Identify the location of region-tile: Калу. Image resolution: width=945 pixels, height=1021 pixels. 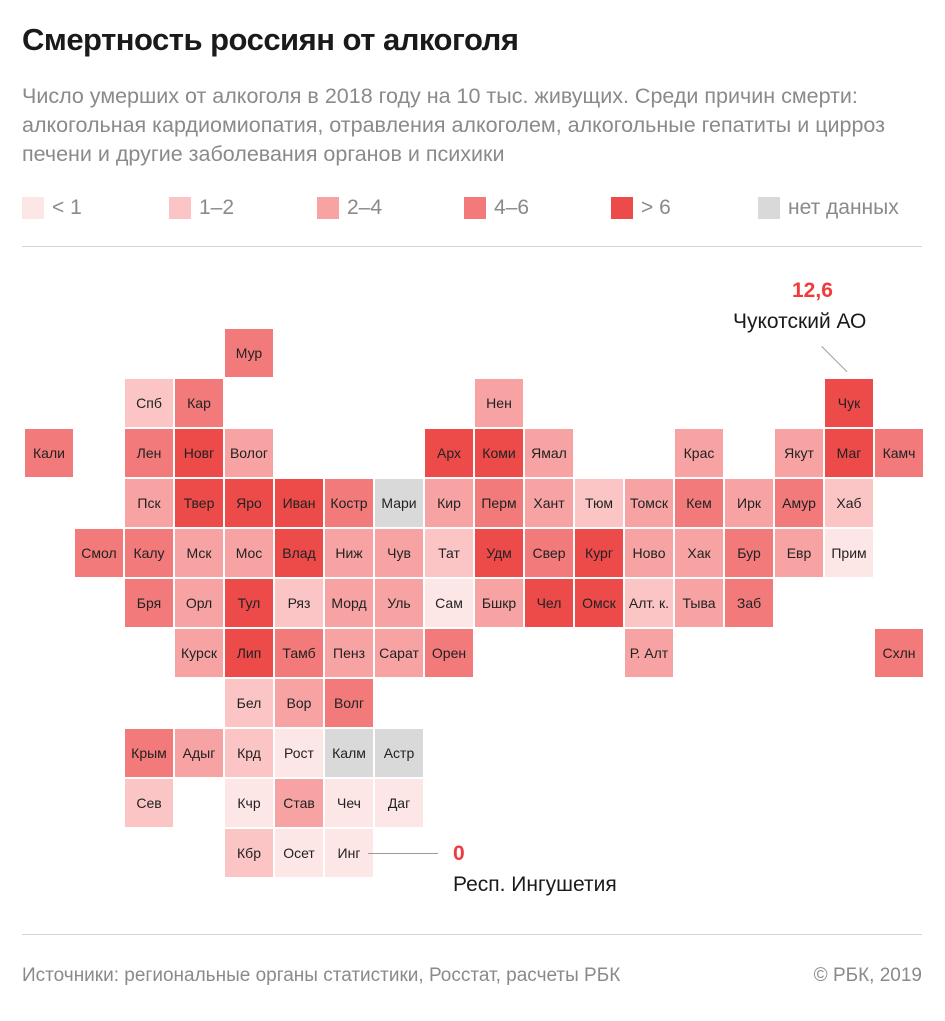
(149, 553).